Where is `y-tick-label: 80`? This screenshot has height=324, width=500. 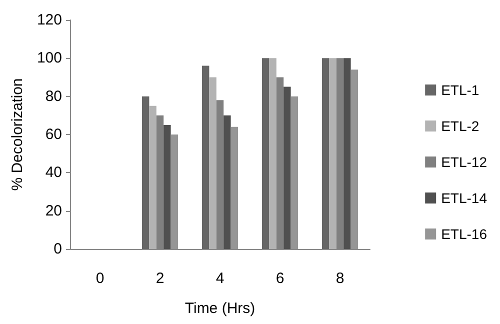
y-tick-label: 80 is located at coordinates (53, 96).